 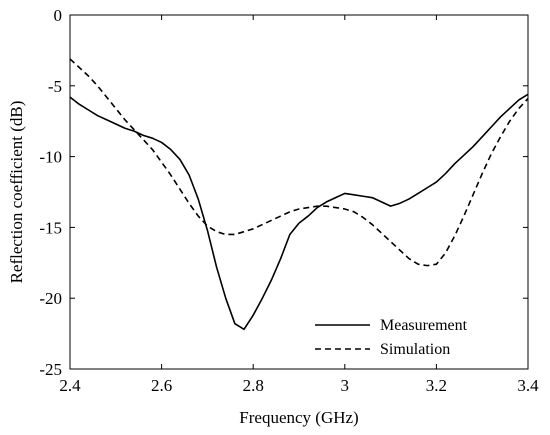 What do you see at coordinates (161, 385) in the screenshot?
I see `x-tick-label: 2.6` at bounding box center [161, 385].